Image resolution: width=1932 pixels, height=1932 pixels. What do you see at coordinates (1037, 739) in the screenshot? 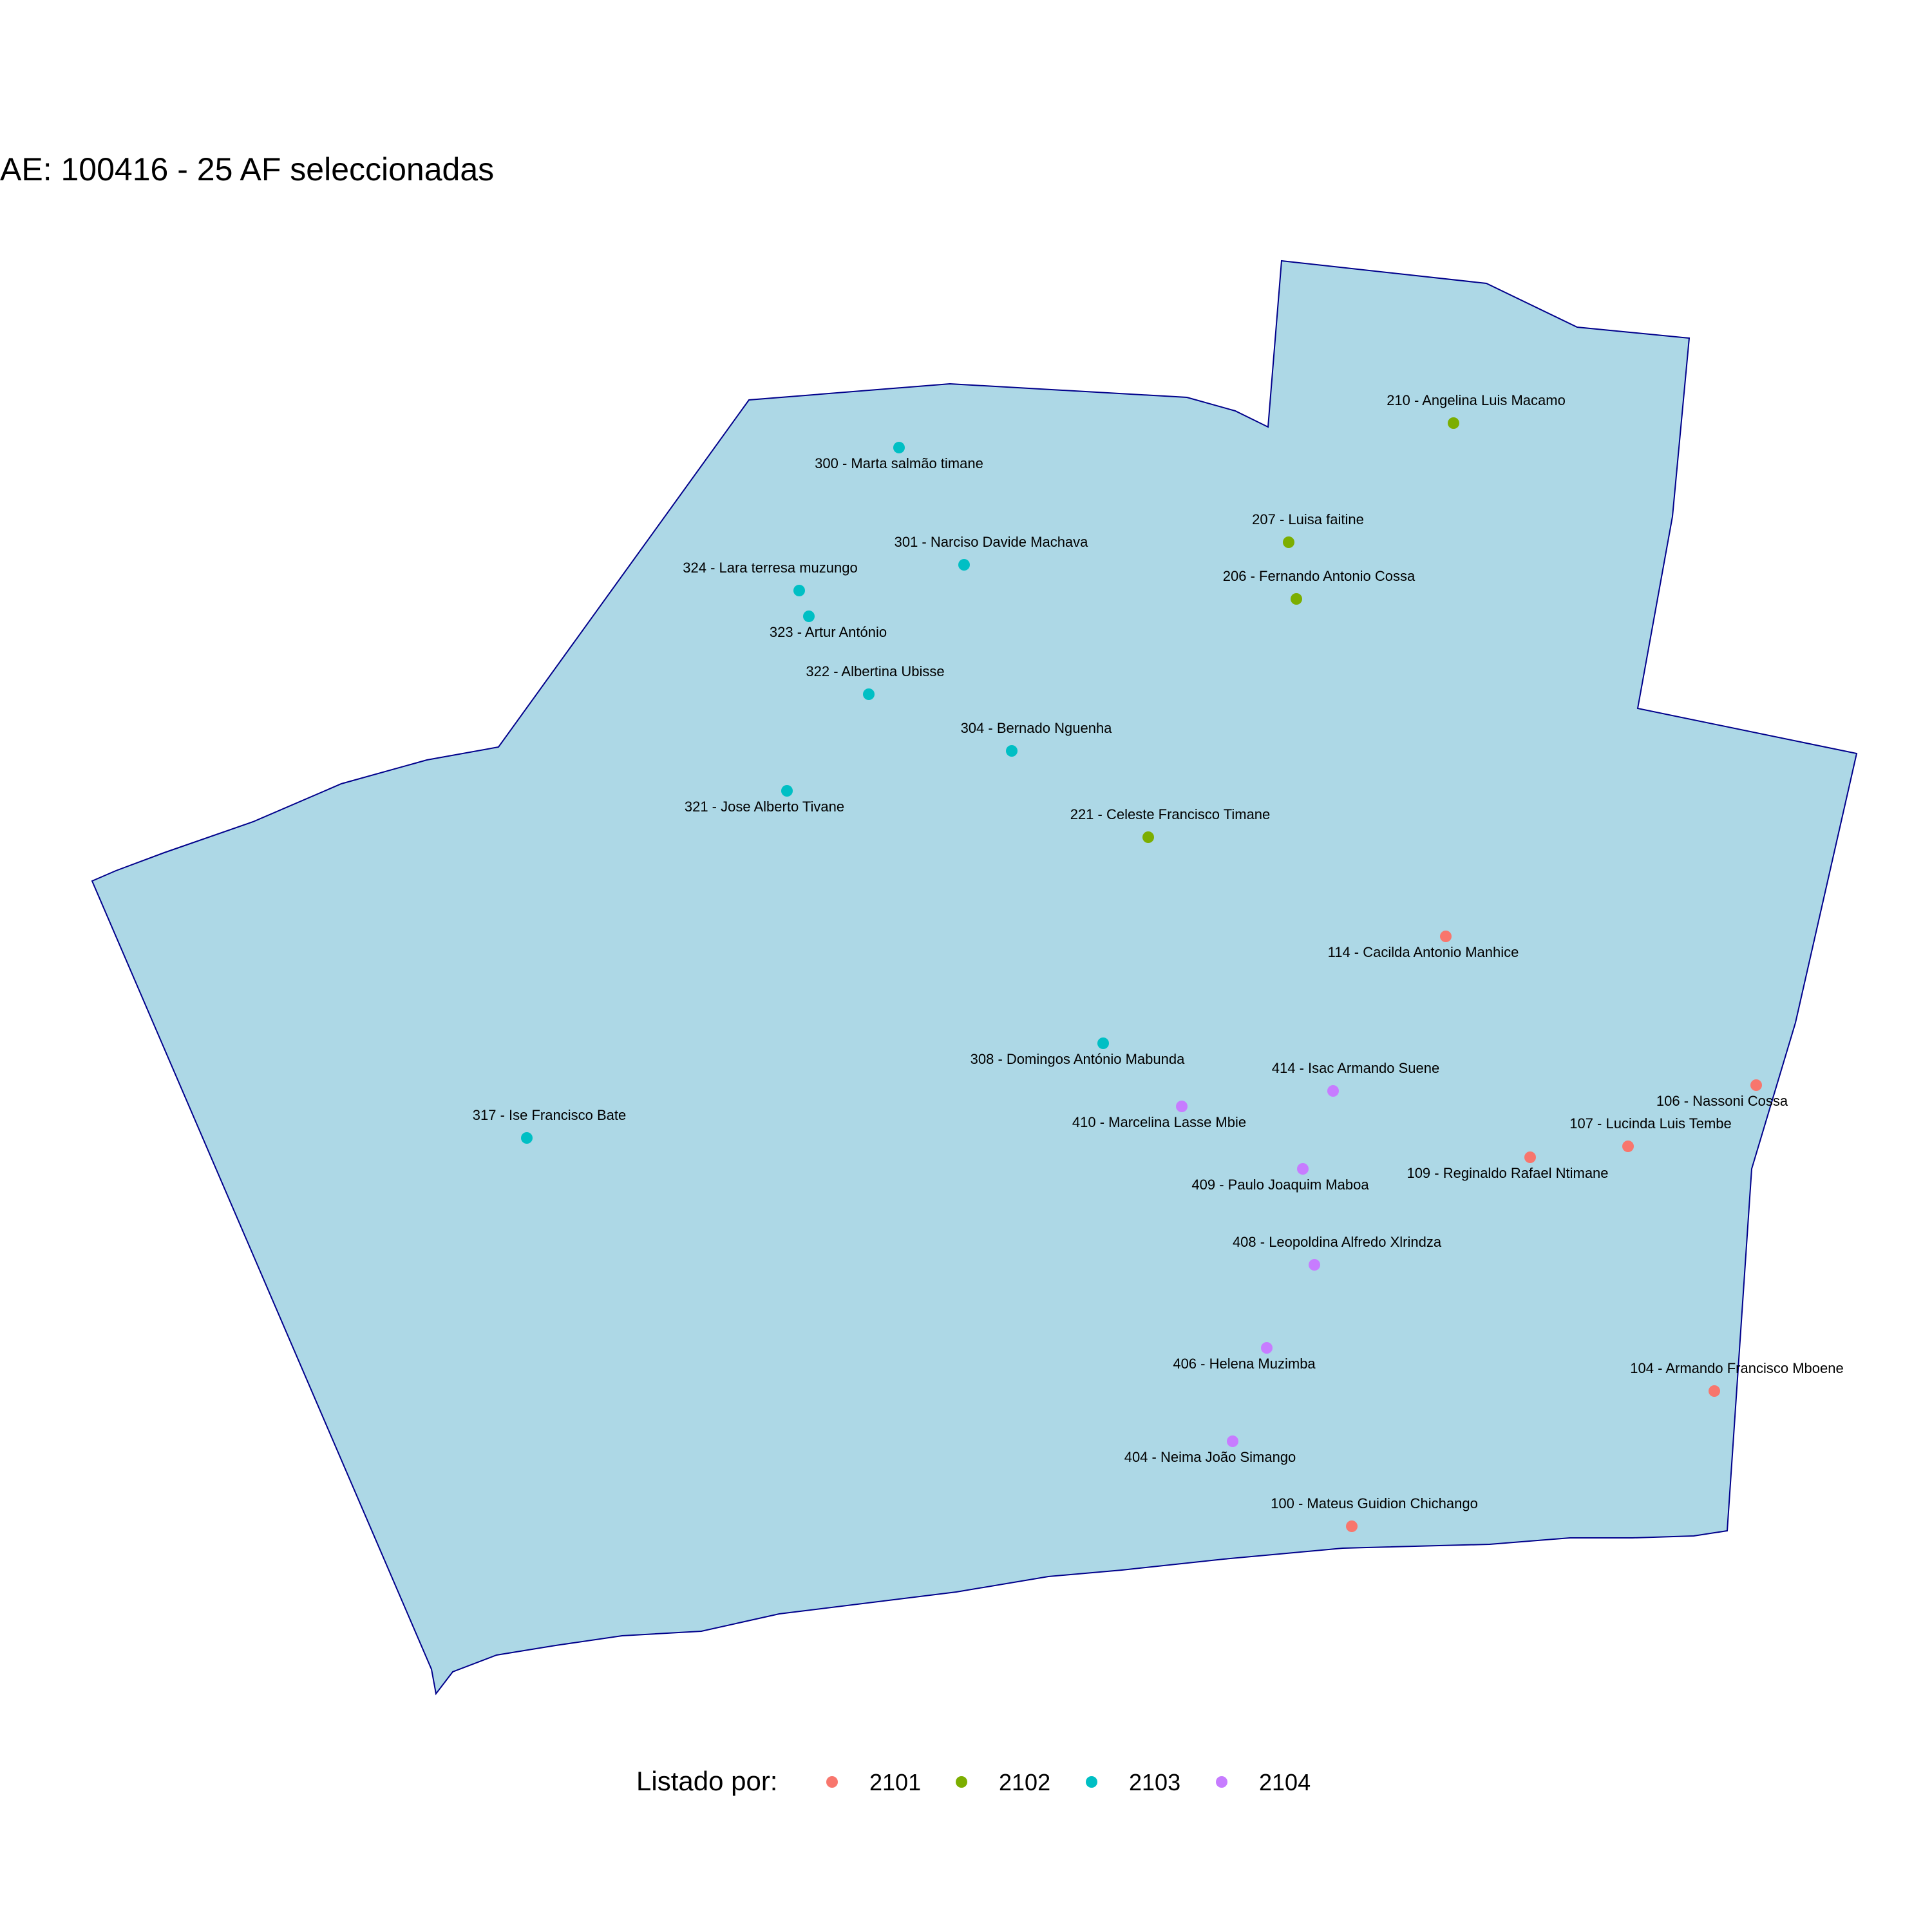
I see `map-point: 304 - Bernado Nguenha` at bounding box center [1037, 739].